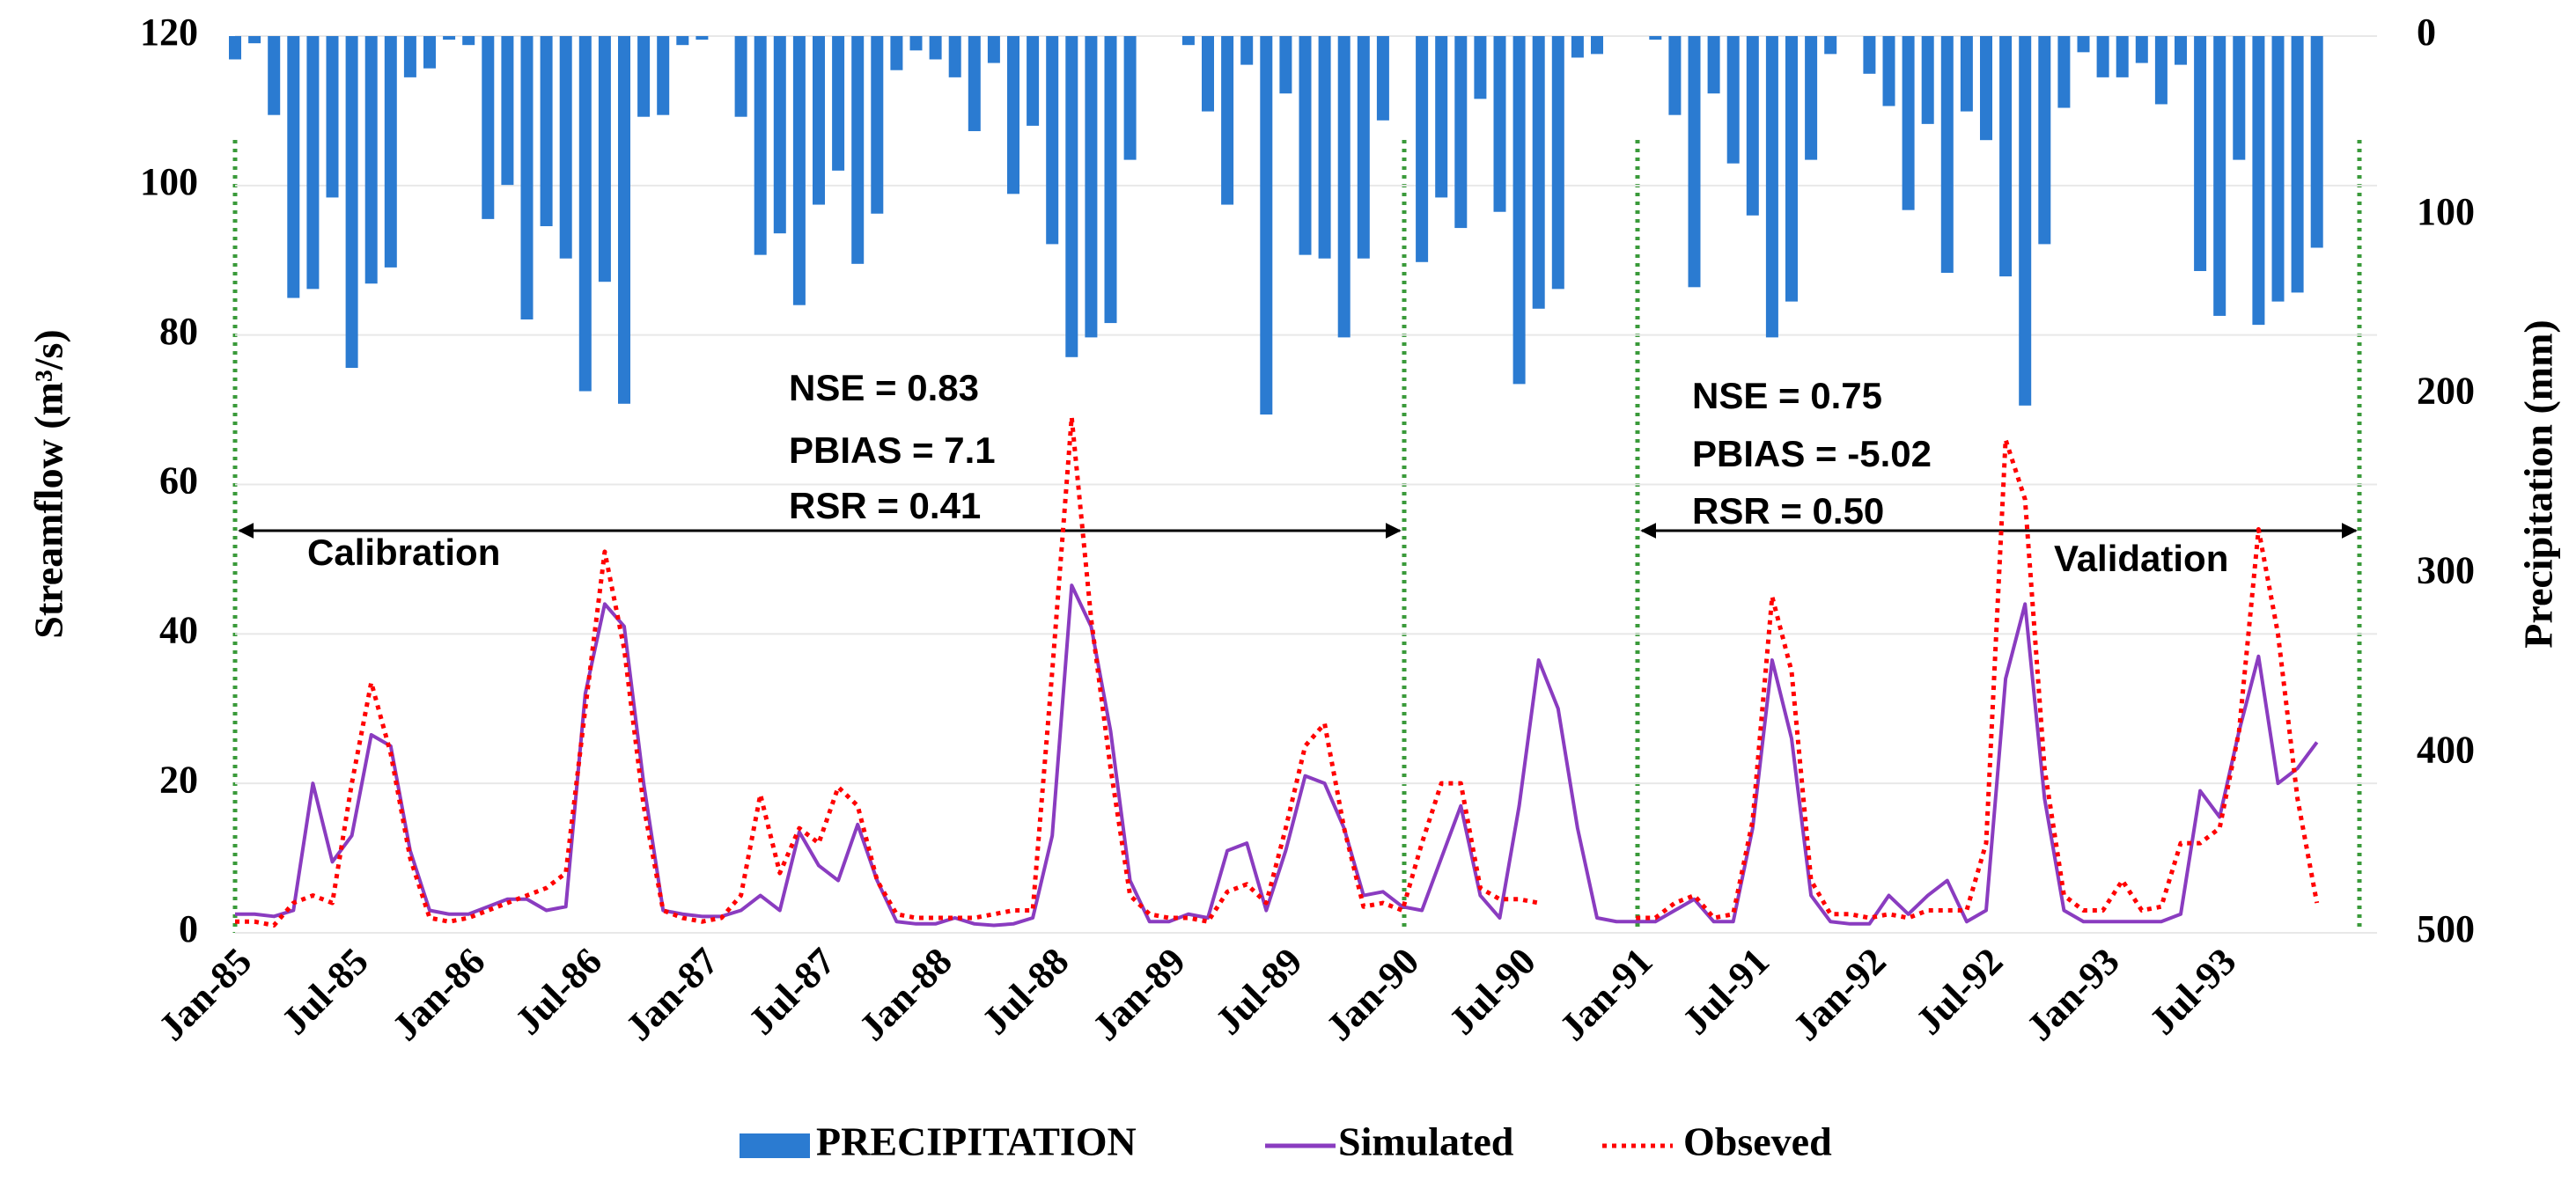 Image resolution: width=2576 pixels, height=1181 pixels. I want to click on x-tick-label: Jul-90, so click(1492, 992).